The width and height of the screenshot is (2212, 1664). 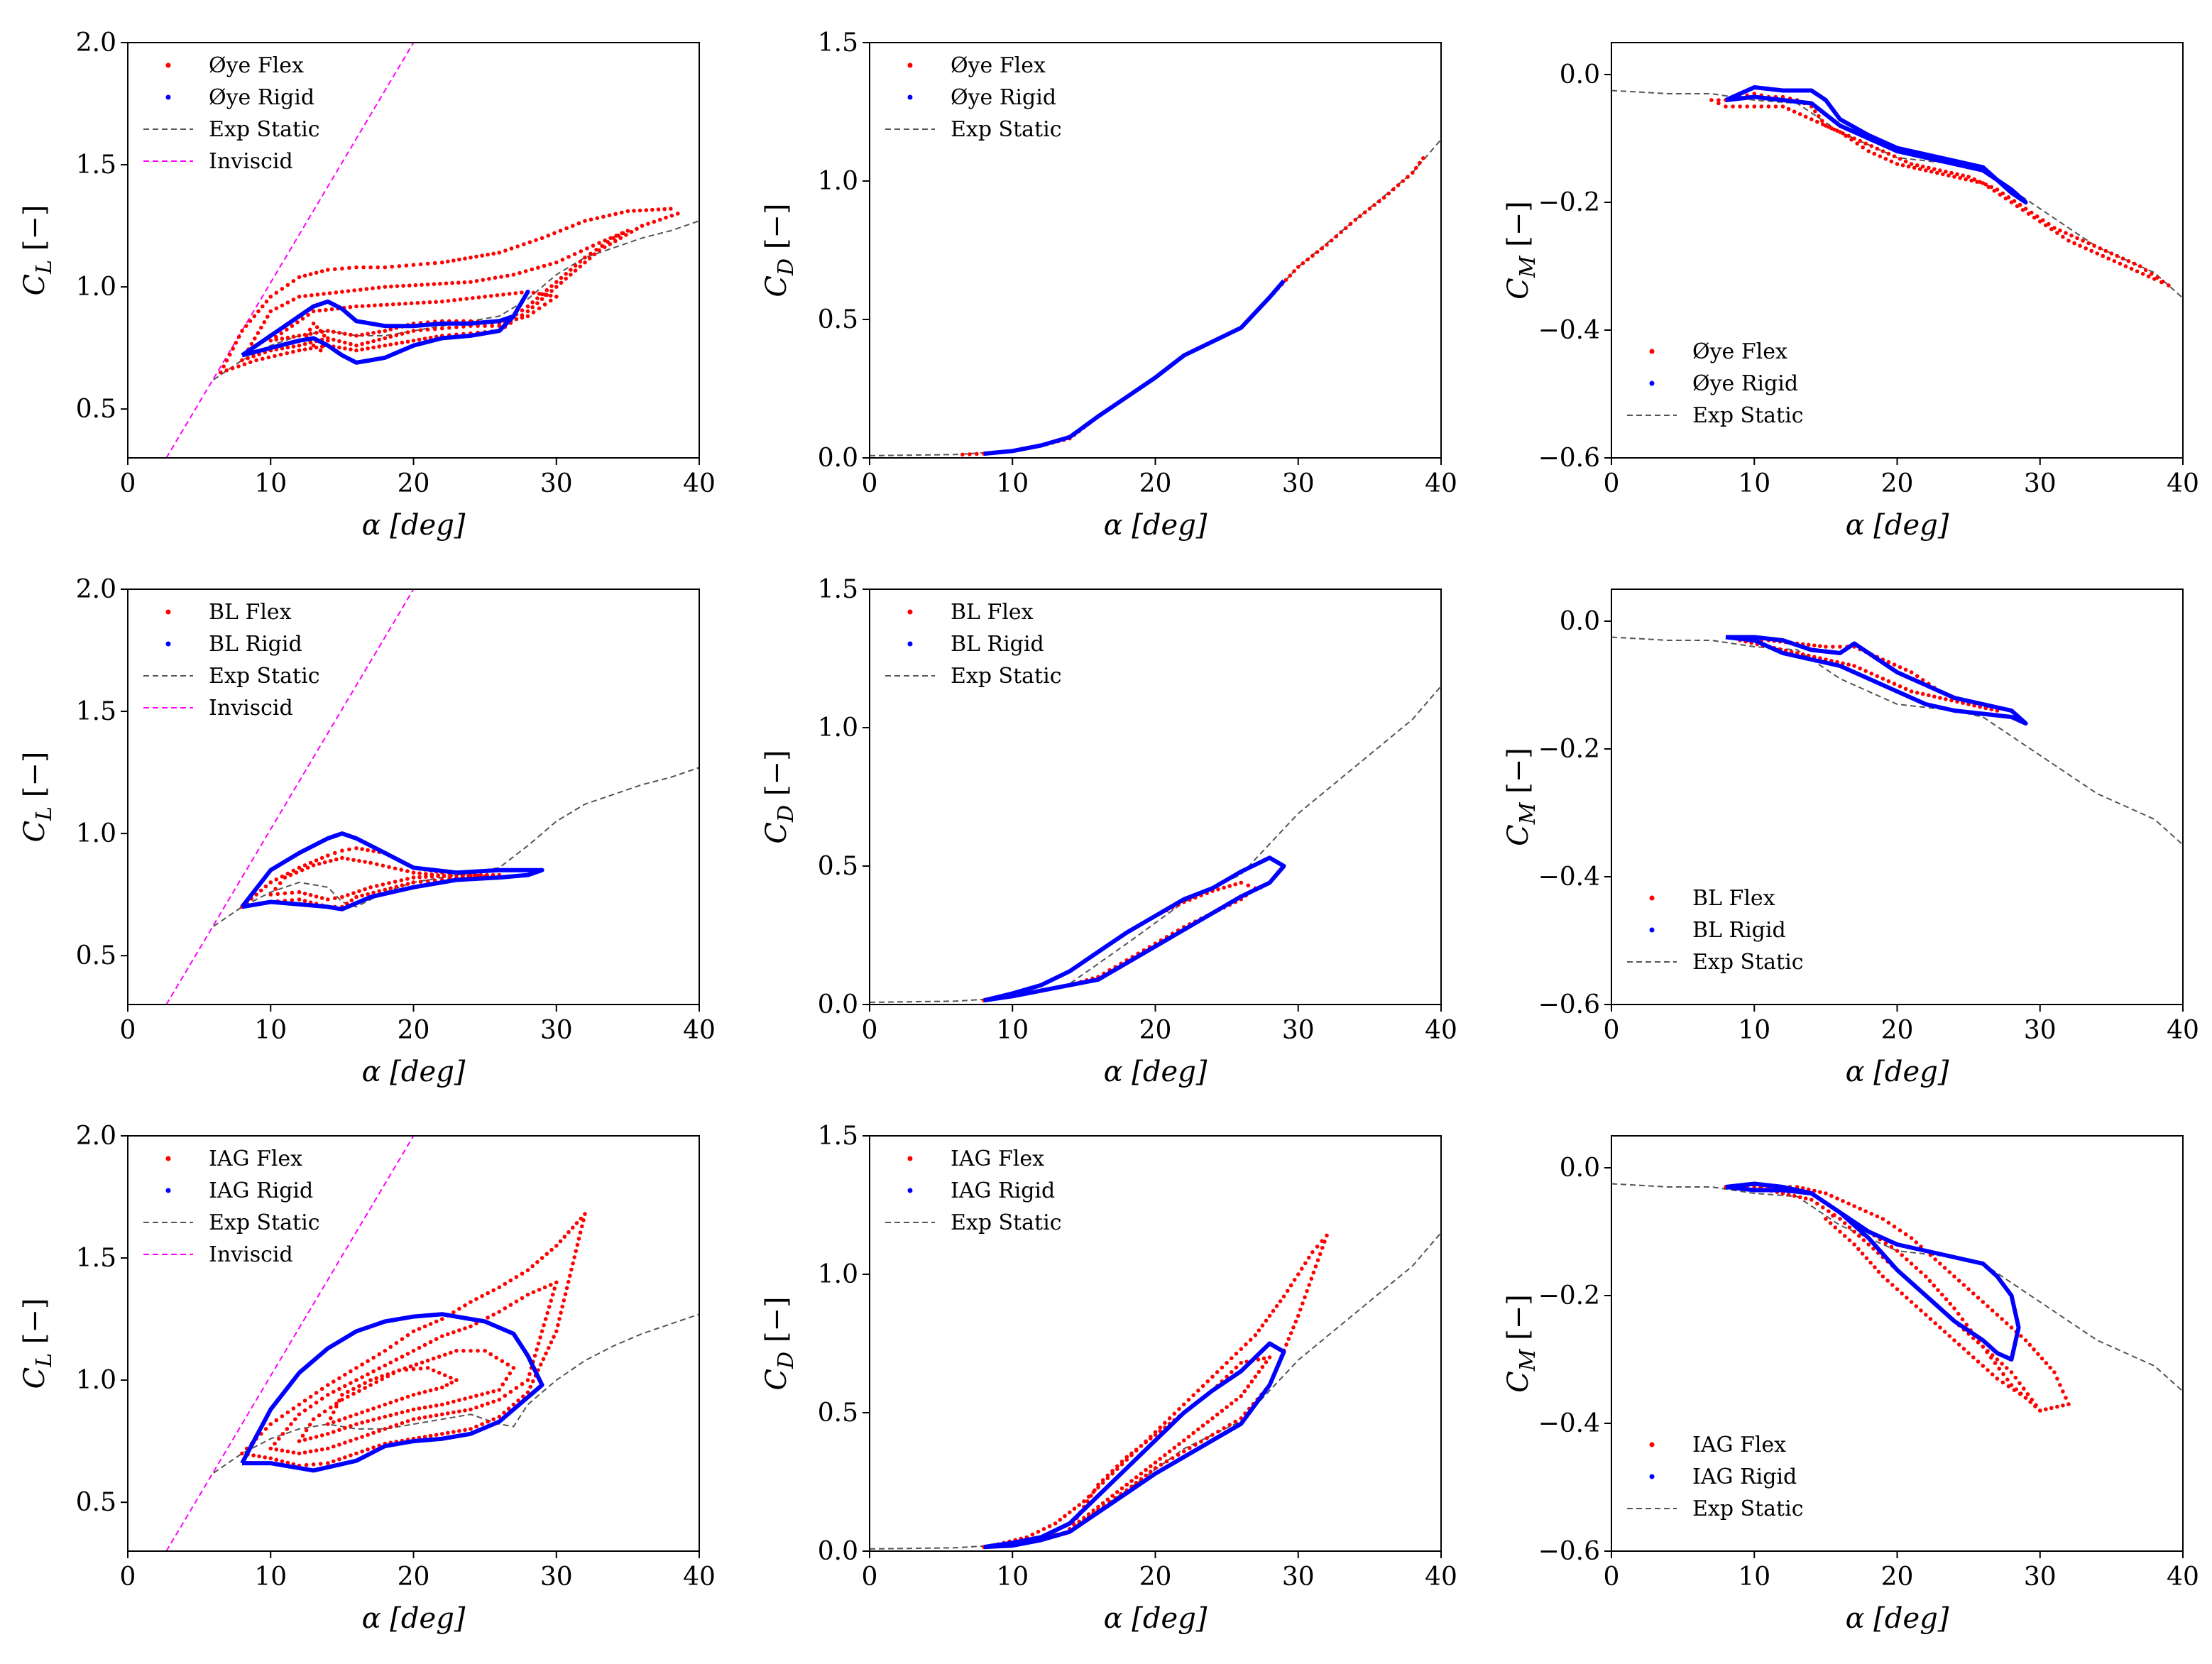 I want to click on plot-area, so click(x=1155, y=298).